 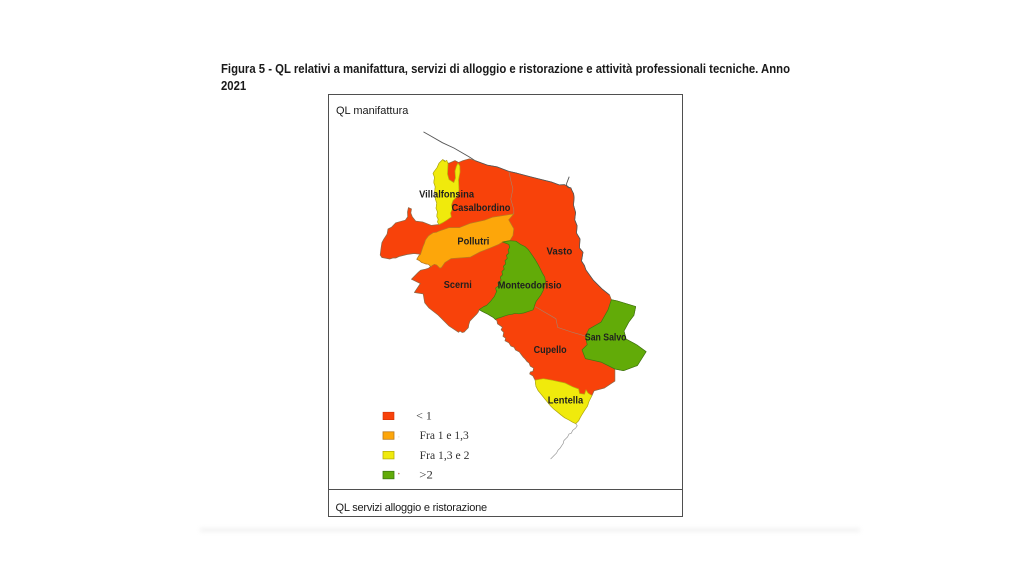 I want to click on svg-text: Vasto, so click(x=560, y=252).